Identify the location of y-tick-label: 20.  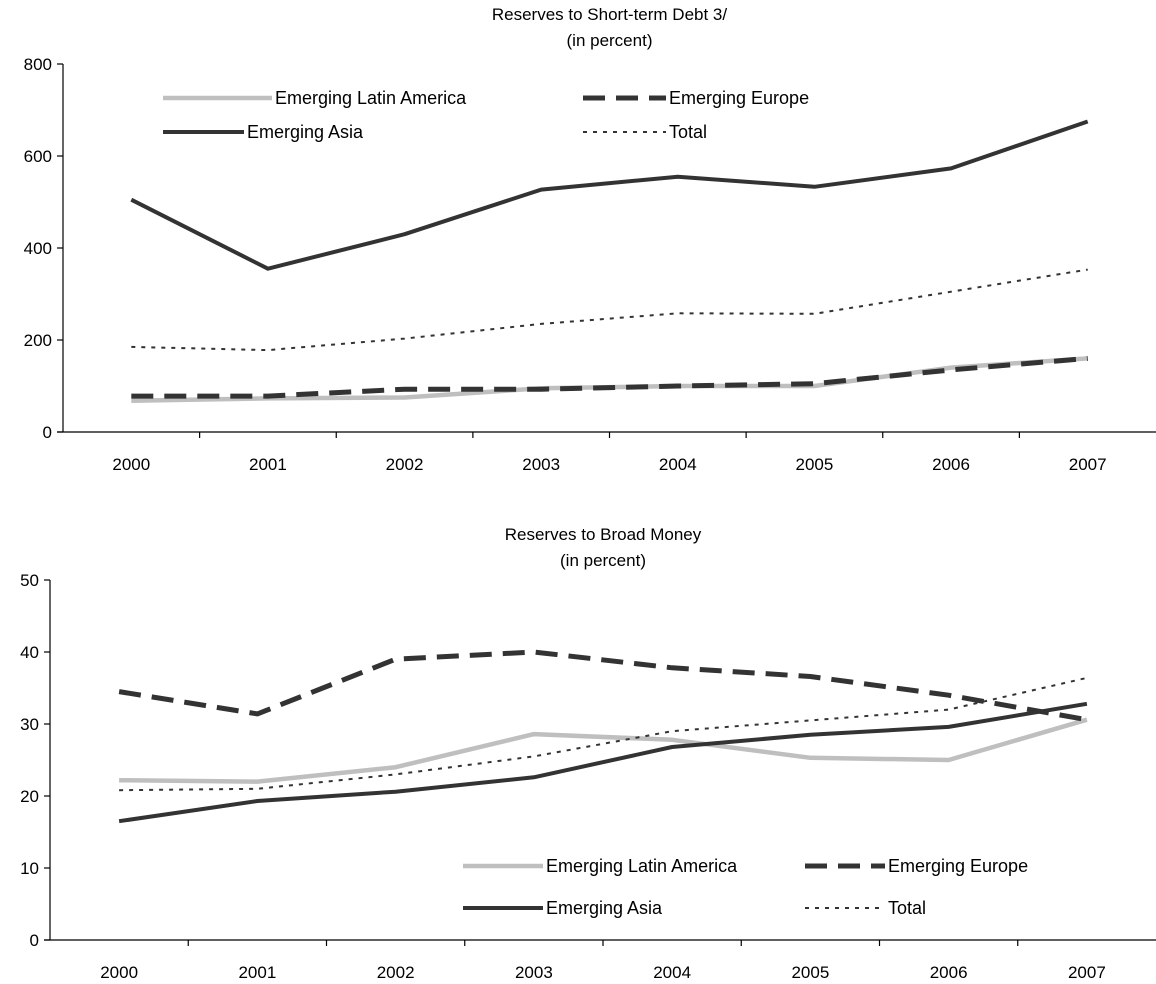
(29, 796).